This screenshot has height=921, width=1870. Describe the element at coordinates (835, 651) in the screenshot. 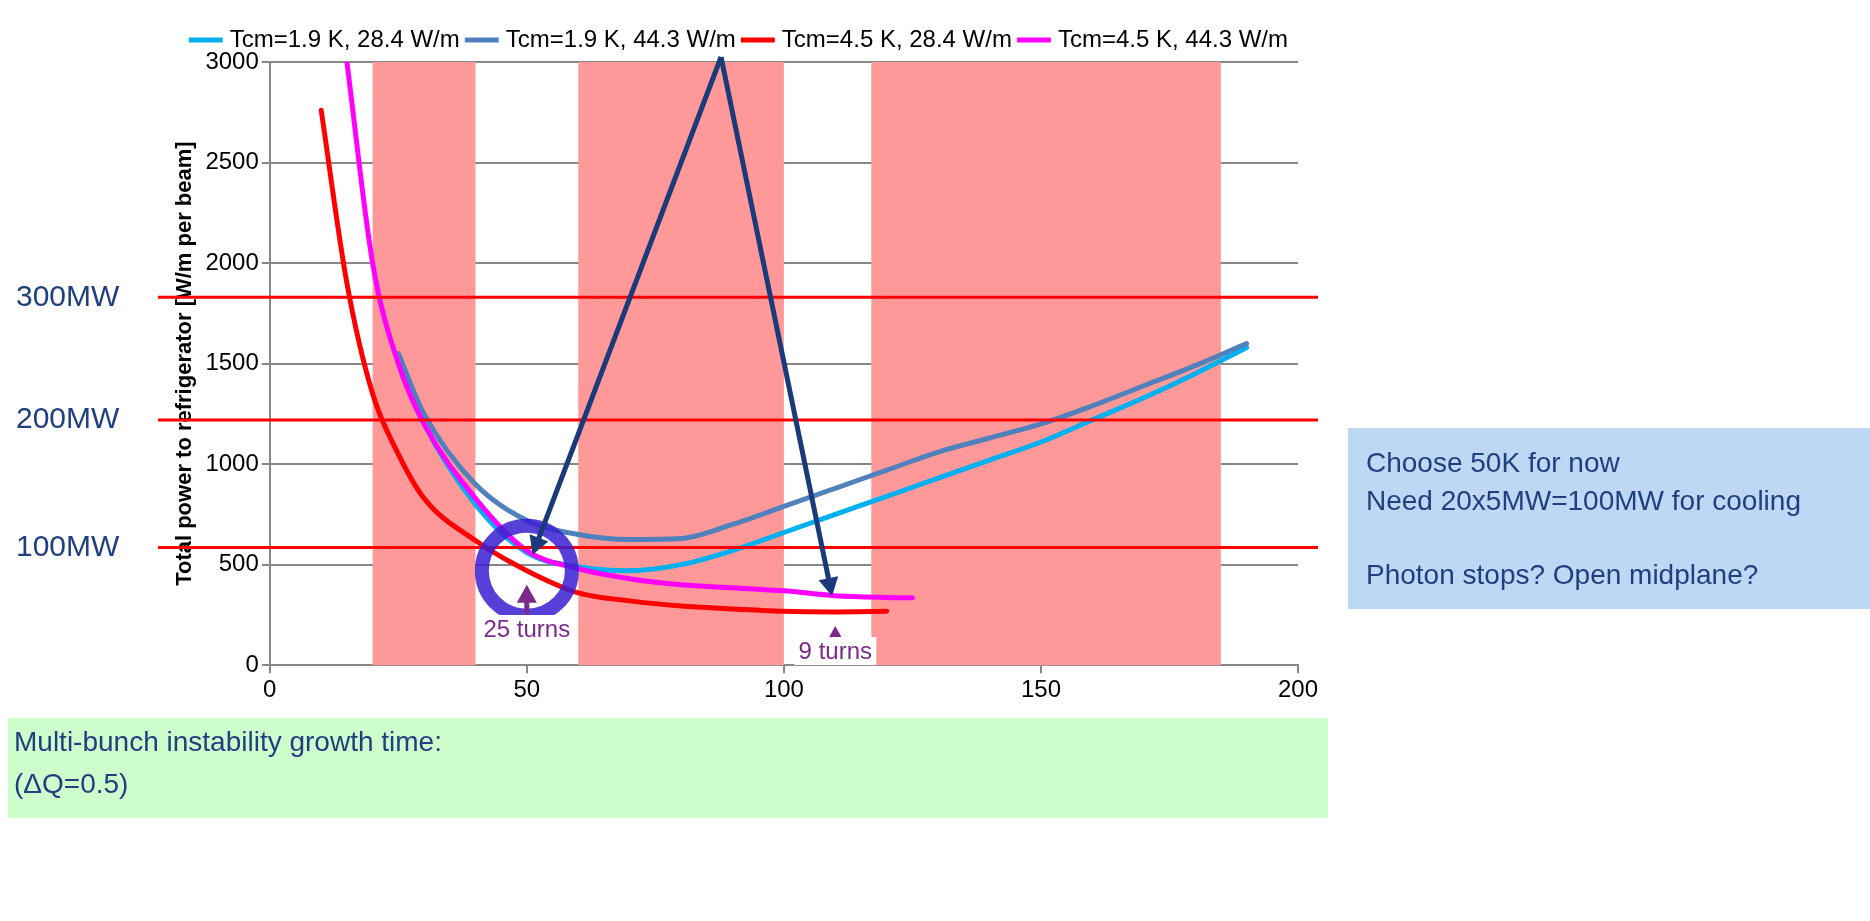

I see `annotation: 9 turns` at that location.